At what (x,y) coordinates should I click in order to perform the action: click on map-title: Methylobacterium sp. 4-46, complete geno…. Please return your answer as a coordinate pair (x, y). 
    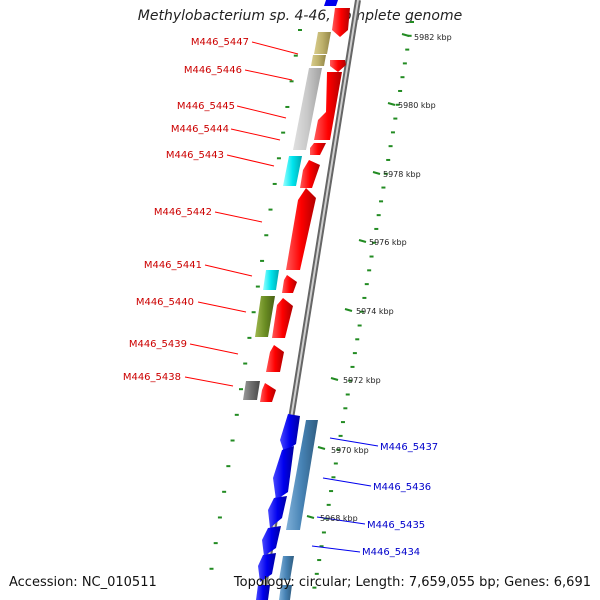
    Looking at the image, I should click on (300, 16).